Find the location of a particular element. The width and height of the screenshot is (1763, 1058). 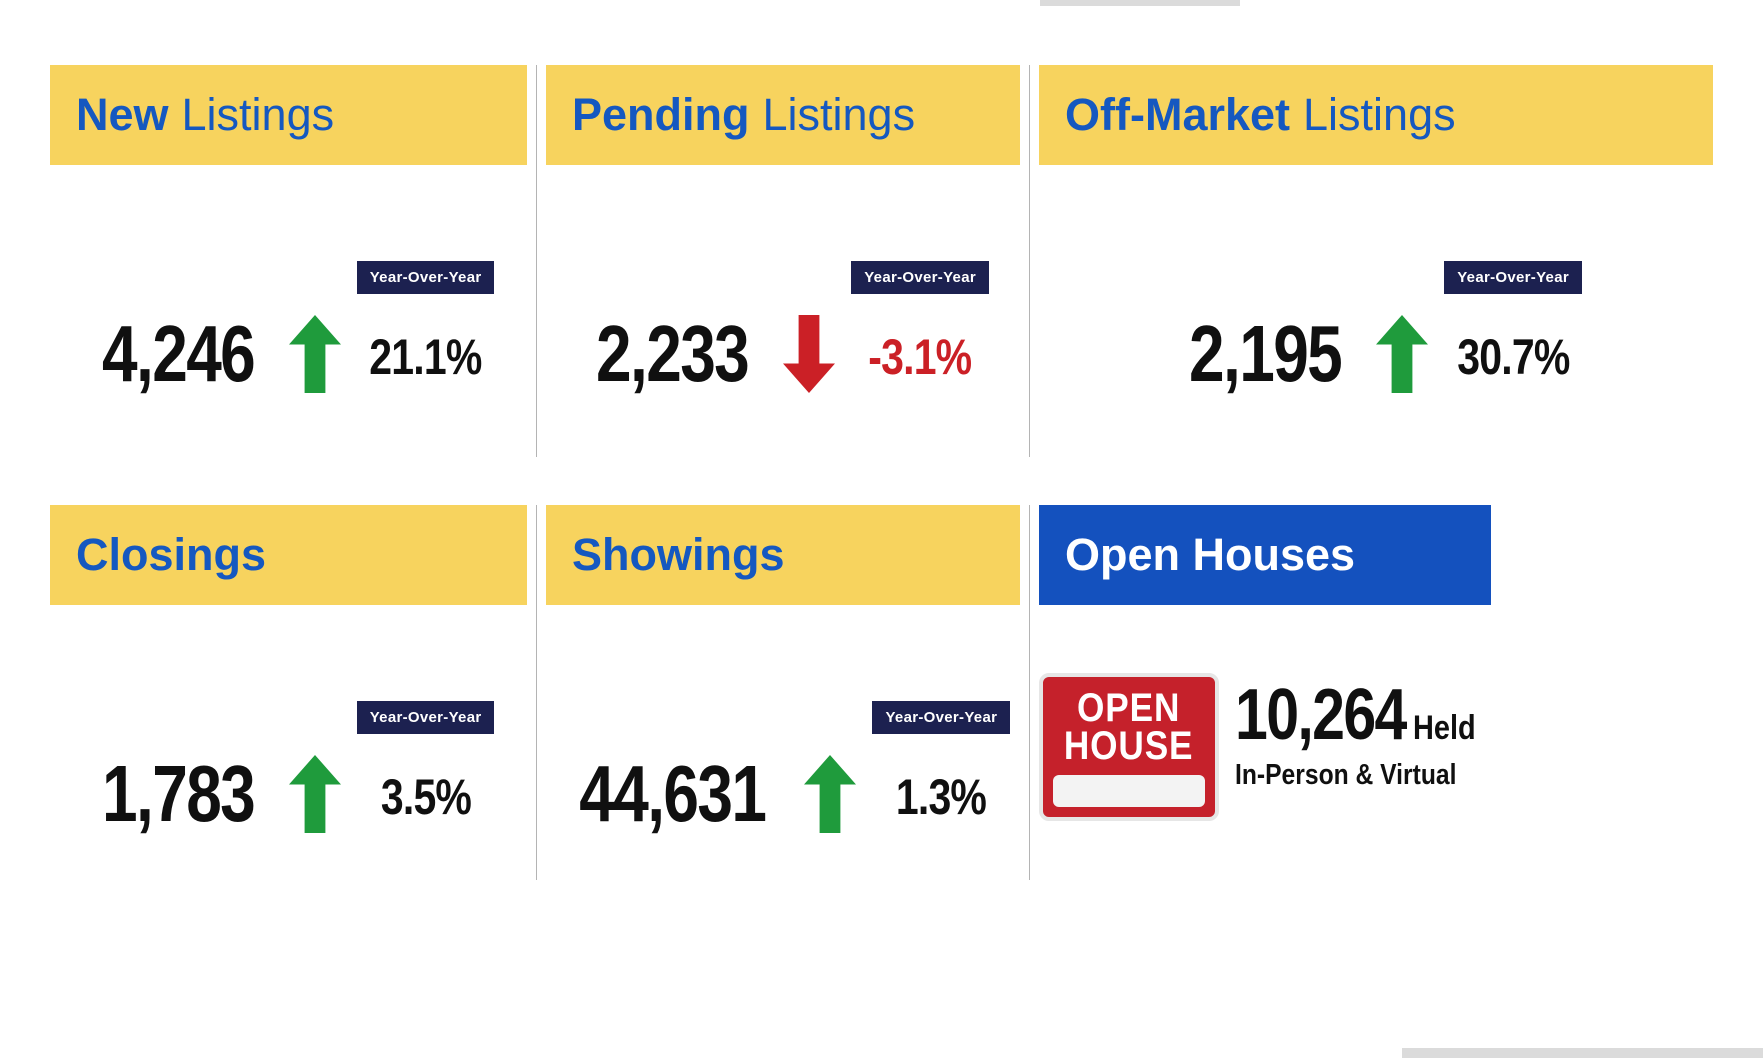

stat-value: 2,195 is located at coordinates (1266, 353).